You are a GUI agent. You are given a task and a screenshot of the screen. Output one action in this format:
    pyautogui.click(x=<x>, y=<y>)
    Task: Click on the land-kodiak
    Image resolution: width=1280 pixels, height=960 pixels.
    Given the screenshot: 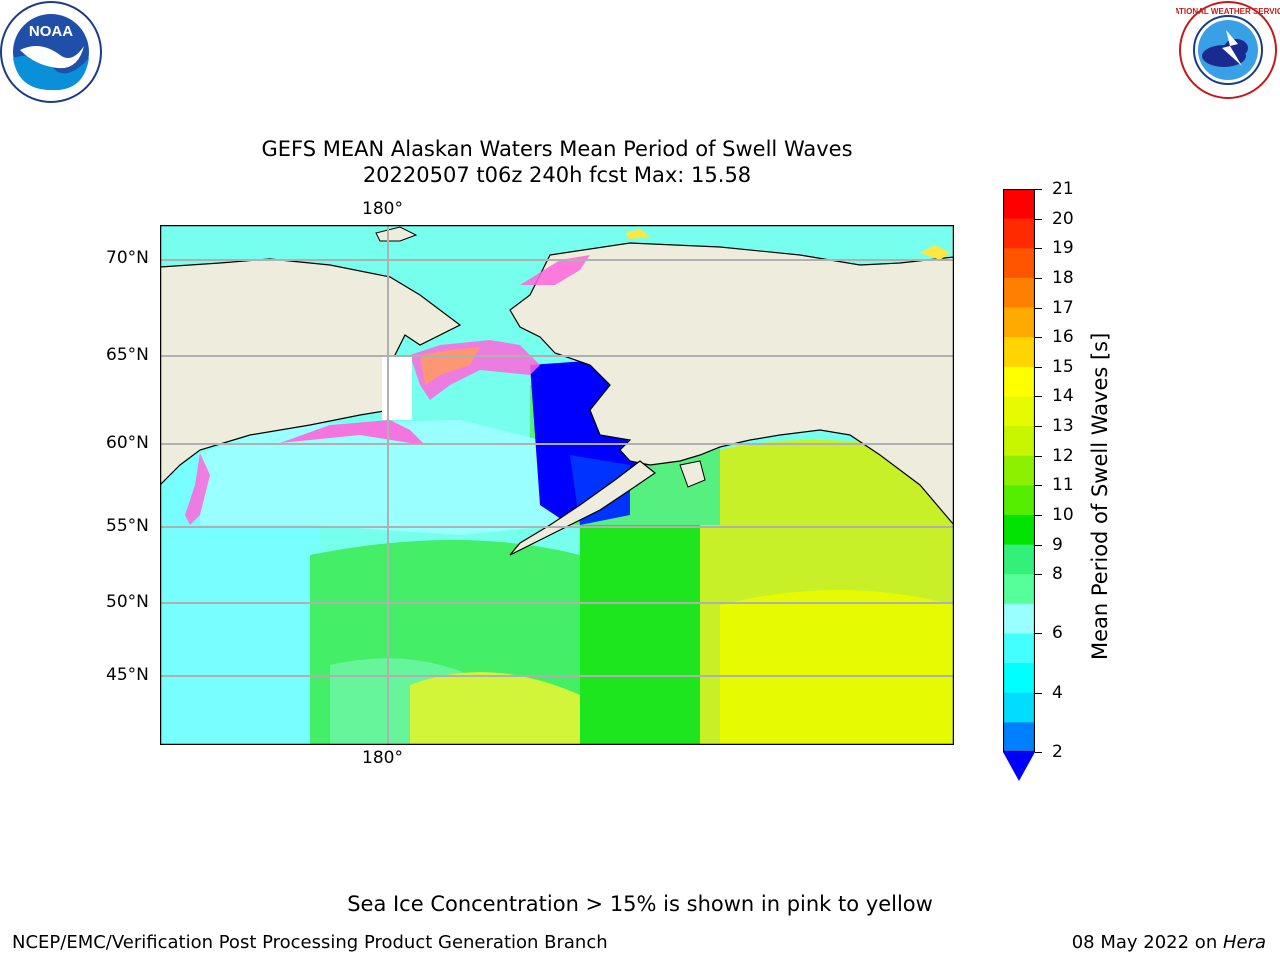 What is the action you would take?
    pyautogui.click(x=692, y=474)
    